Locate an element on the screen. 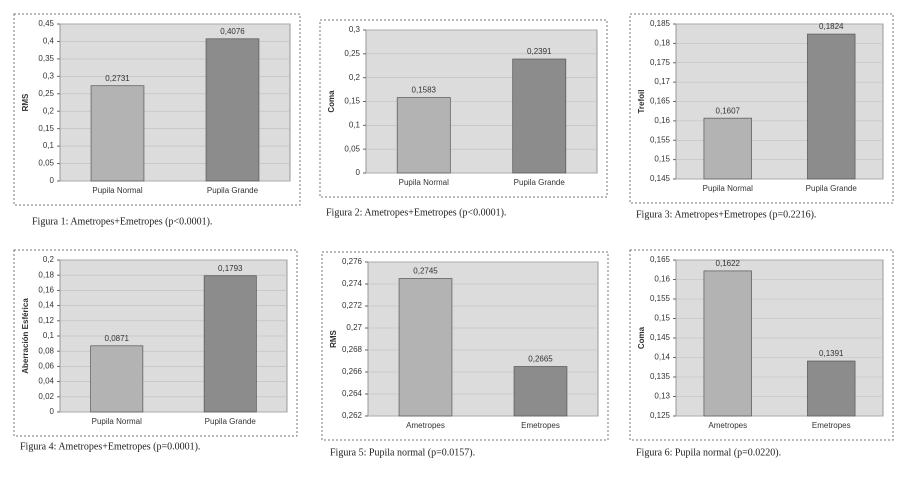 The image size is (916, 483). y-tick-label: 0,4 is located at coordinates (49, 41).